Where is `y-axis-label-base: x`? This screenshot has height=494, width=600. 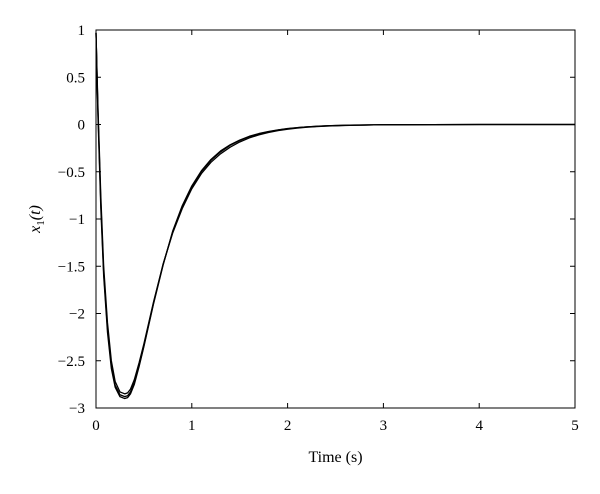 y-axis-label-base: x is located at coordinates (35, 230).